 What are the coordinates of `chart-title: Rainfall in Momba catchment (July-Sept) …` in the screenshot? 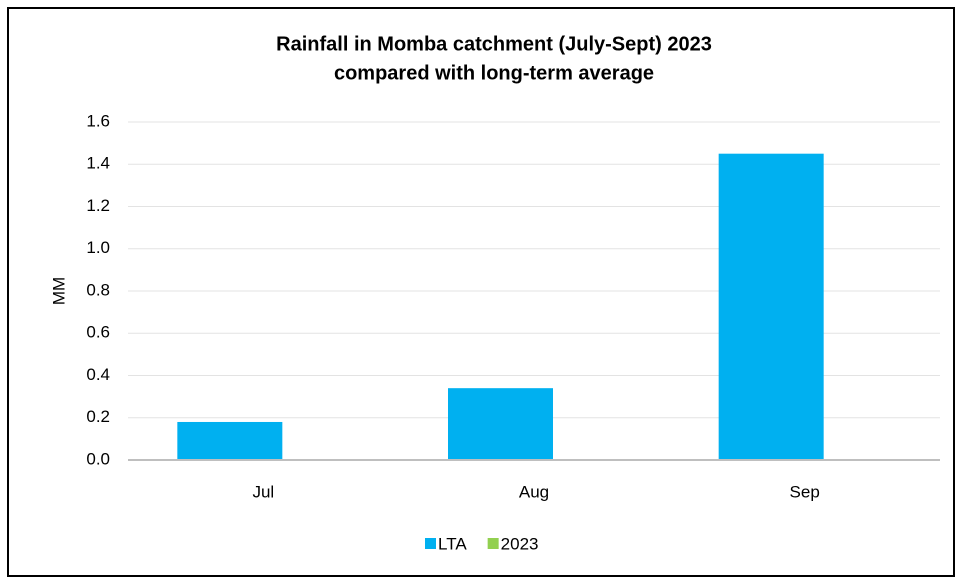 It's located at (494, 44).